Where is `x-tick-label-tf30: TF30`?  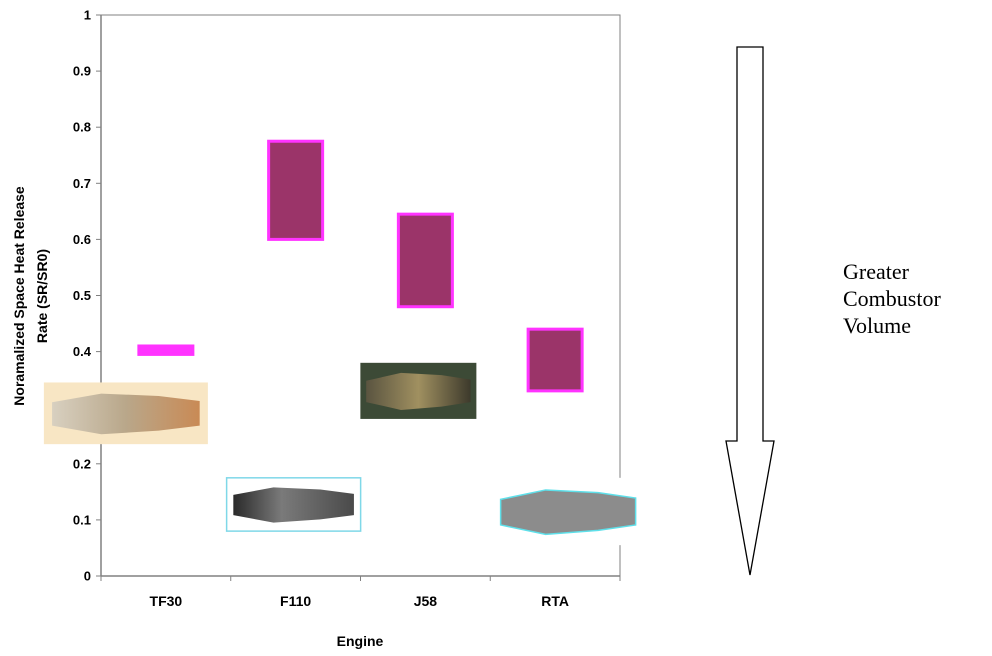
x-tick-label-tf30: TF30 is located at coordinates (166, 601).